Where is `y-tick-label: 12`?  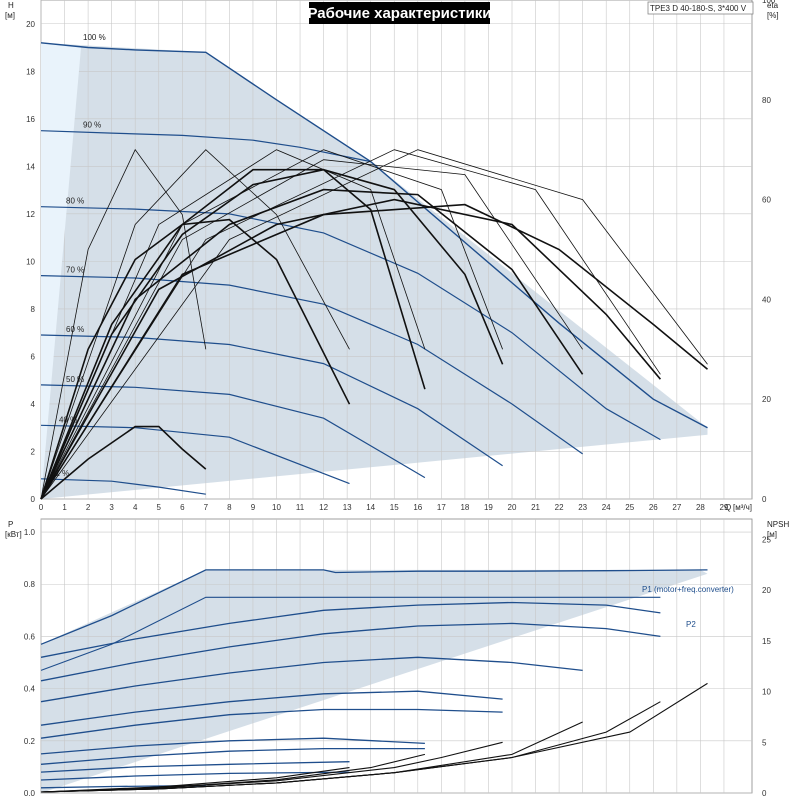 y-tick-label: 12 is located at coordinates (30, 214).